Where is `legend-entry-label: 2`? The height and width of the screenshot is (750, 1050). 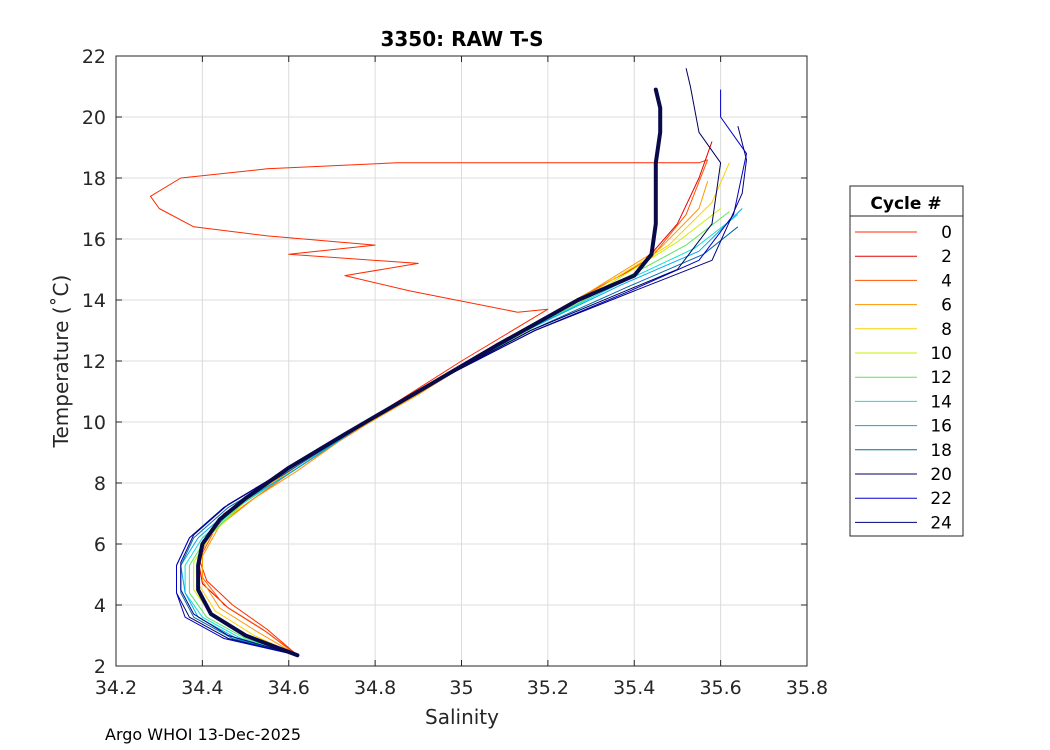
legend-entry-label: 2 is located at coordinates (946, 257).